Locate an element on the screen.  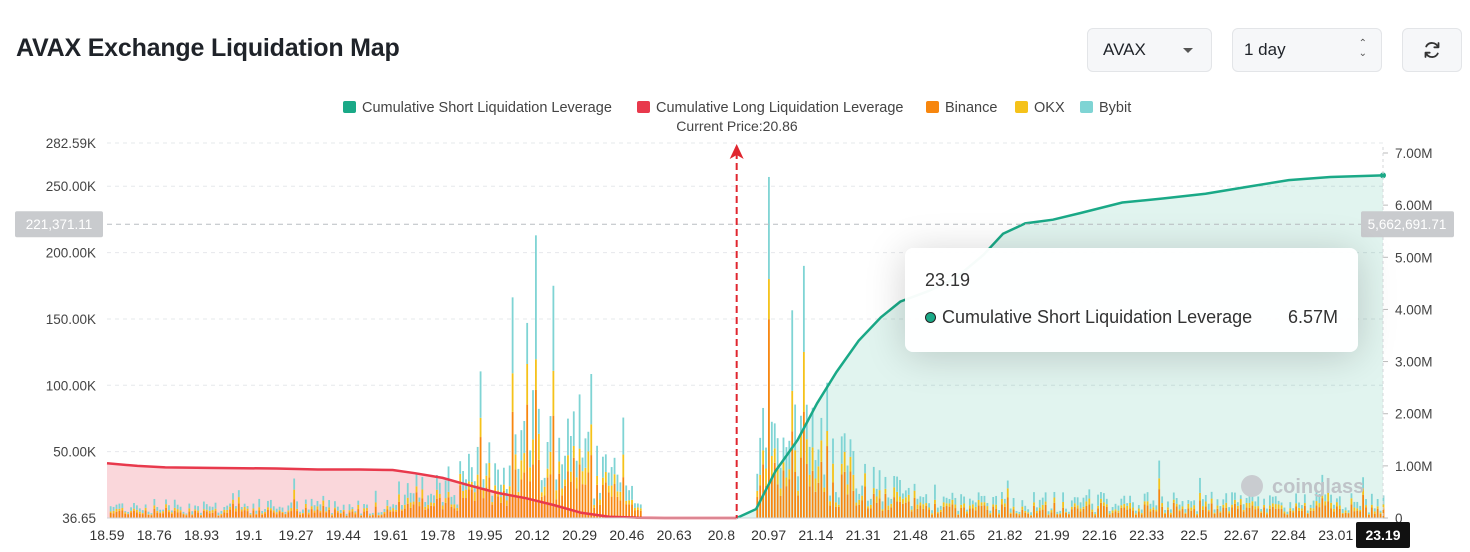
legend-swatch is located at coordinates (349, 107).